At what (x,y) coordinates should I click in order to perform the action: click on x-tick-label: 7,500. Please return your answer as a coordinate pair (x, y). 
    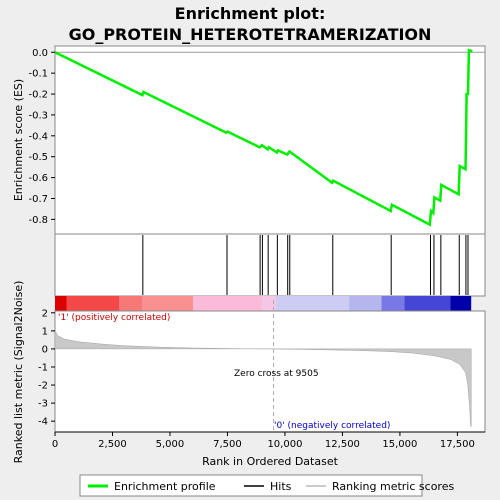
    Looking at the image, I should click on (227, 444).